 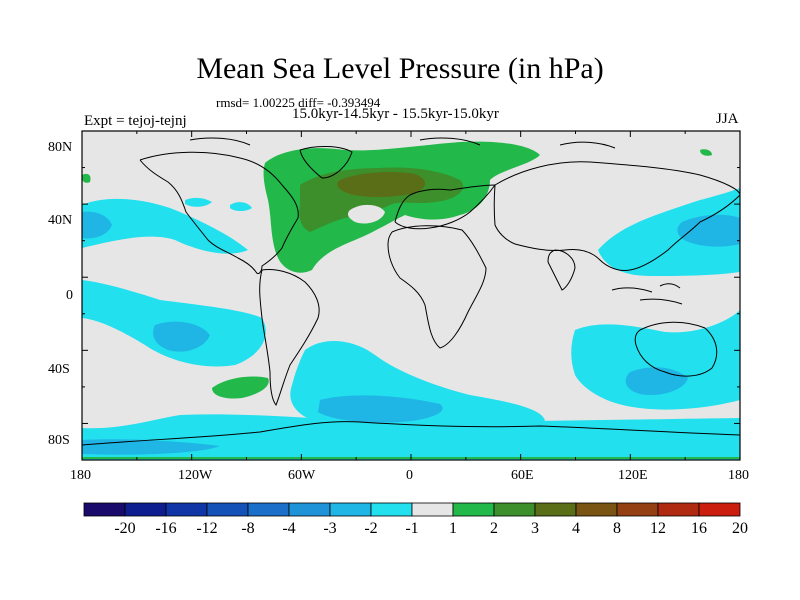 What do you see at coordinates (59, 440) in the screenshot?
I see `lat-tick-80S: 80S` at bounding box center [59, 440].